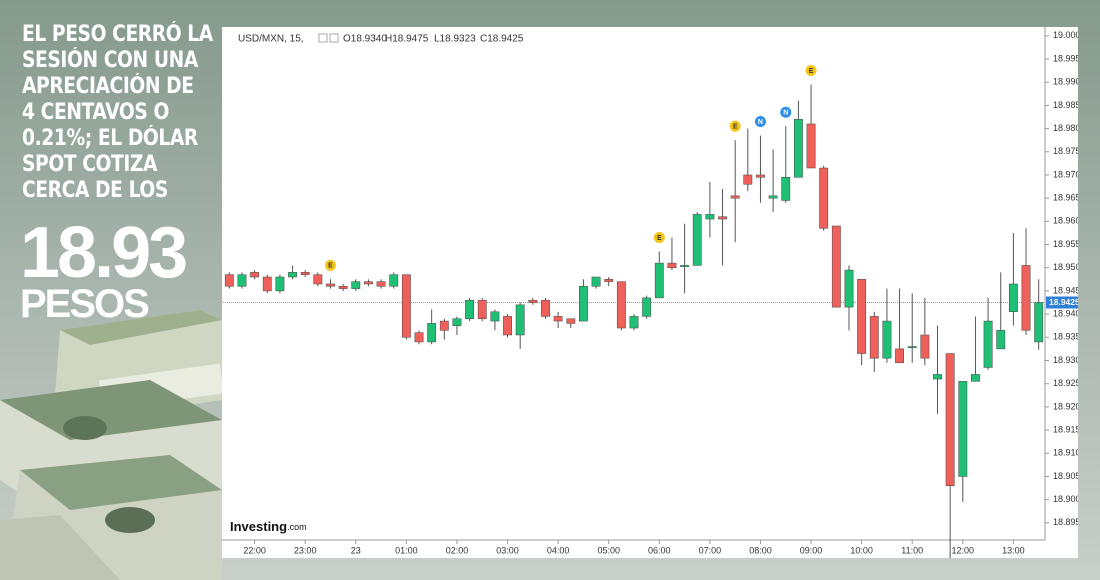 The height and width of the screenshot is (580, 1100). What do you see at coordinates (1065, 360) in the screenshot?
I see `y-tick-label: 18.9300` at bounding box center [1065, 360].